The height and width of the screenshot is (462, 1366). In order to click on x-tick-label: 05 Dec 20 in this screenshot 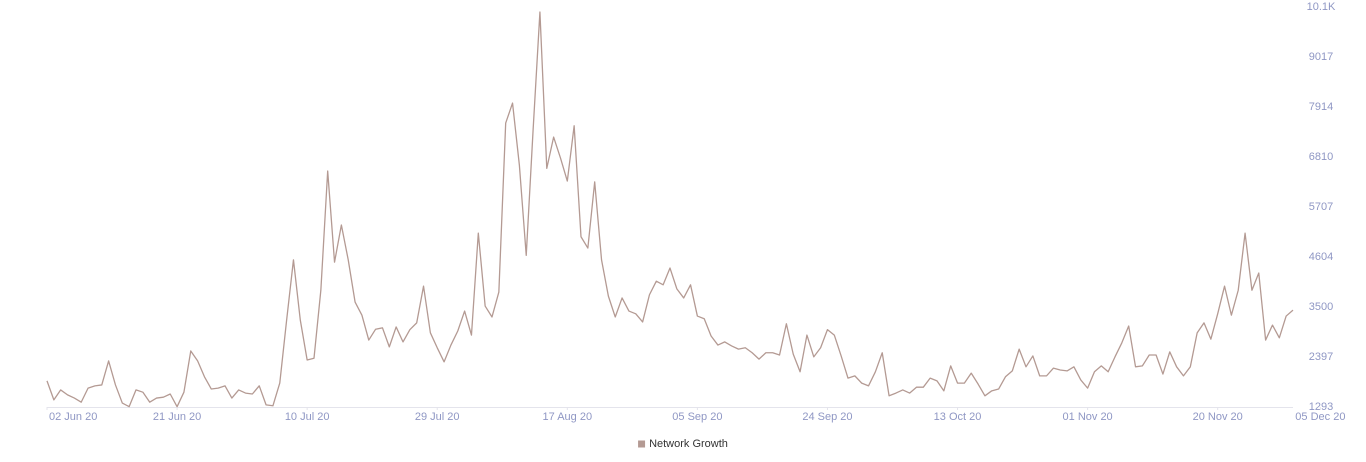, I will do `click(1320, 417)`.